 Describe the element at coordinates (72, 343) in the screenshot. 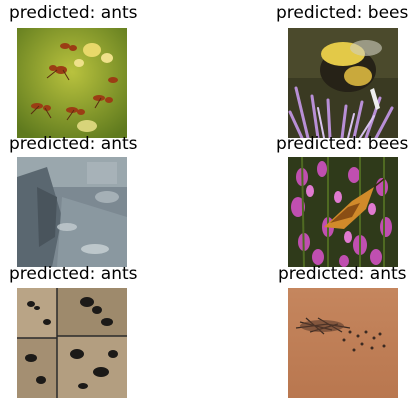

I see `ants-collage-photo` at that location.